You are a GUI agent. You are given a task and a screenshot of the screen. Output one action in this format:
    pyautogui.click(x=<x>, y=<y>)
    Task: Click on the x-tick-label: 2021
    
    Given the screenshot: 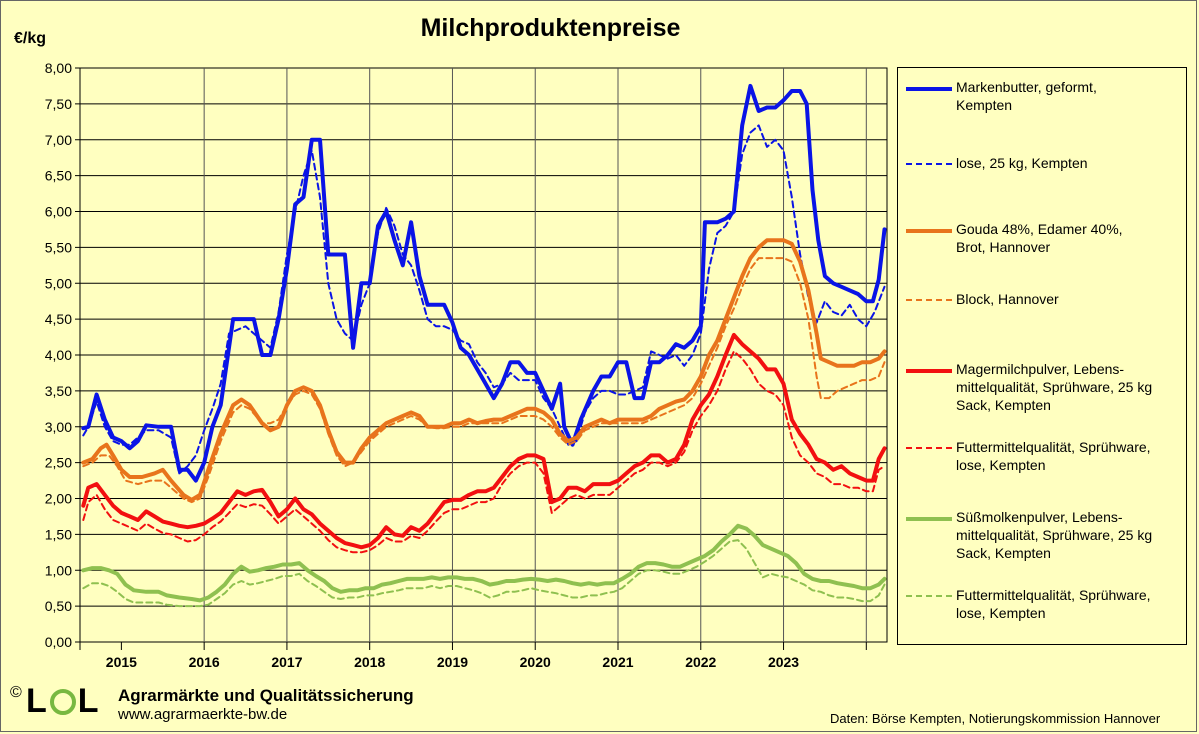 What is the action you would take?
    pyautogui.click(x=617, y=662)
    